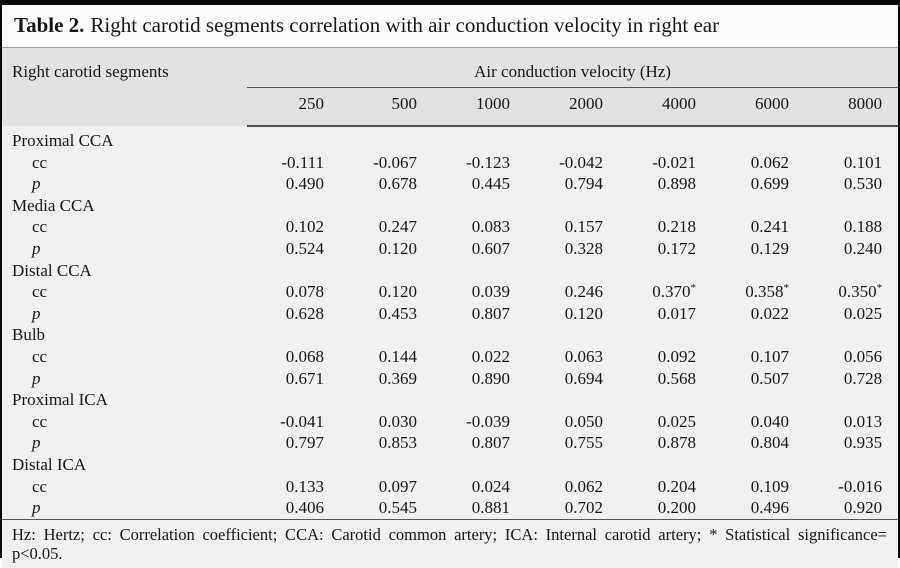 The width and height of the screenshot is (900, 568). What do you see at coordinates (863, 443) in the screenshot?
I see `value-cell: 0.935` at bounding box center [863, 443].